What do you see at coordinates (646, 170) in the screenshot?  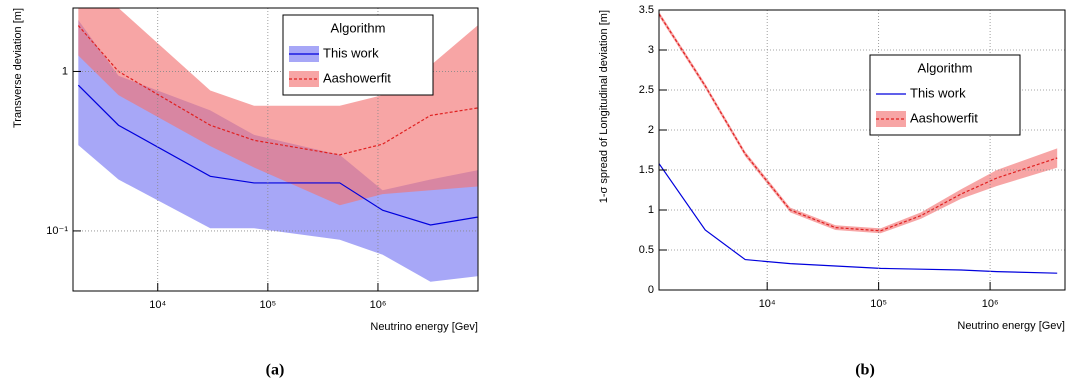 I see `y-tick-label: 1.5` at bounding box center [646, 170].